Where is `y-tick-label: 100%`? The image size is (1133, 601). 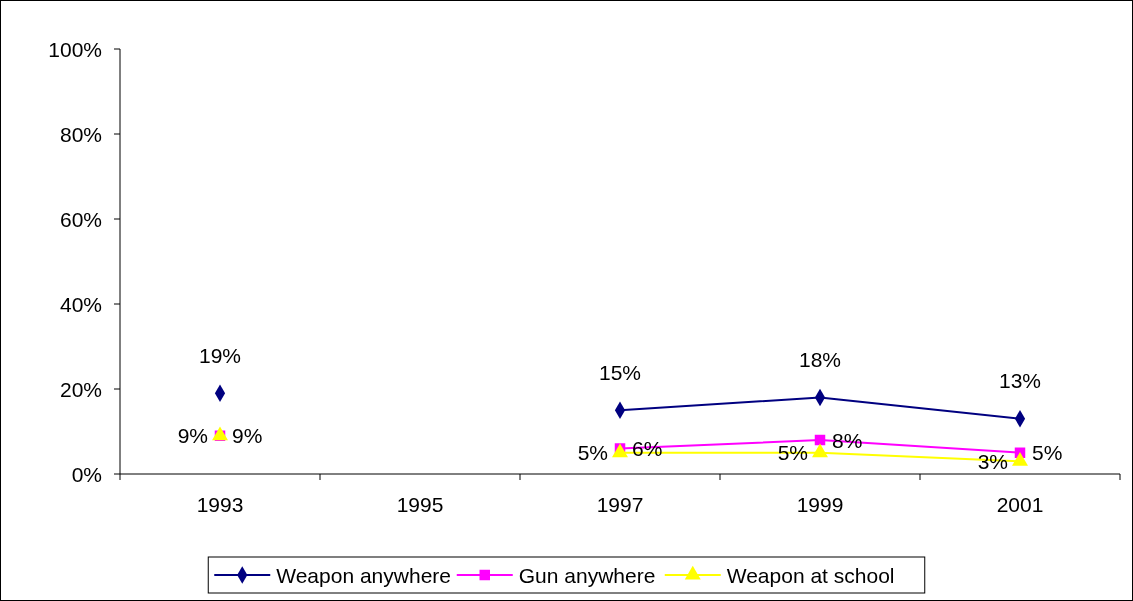 y-tick-label: 100% is located at coordinates (75, 49).